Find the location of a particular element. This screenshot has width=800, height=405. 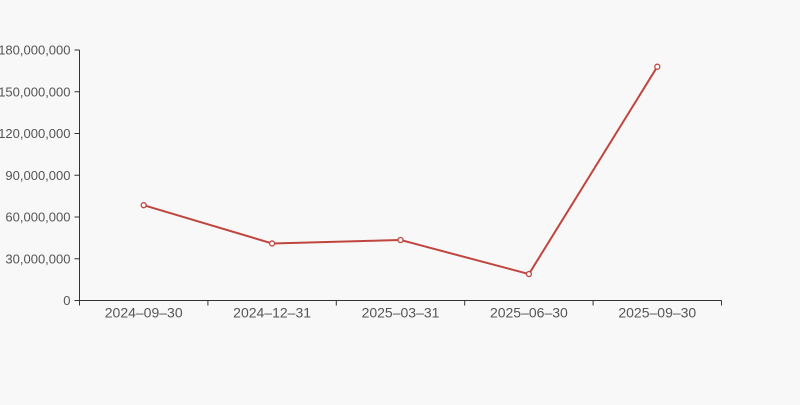

y-axis-tick-label: 60,000,000 is located at coordinates (37, 217).